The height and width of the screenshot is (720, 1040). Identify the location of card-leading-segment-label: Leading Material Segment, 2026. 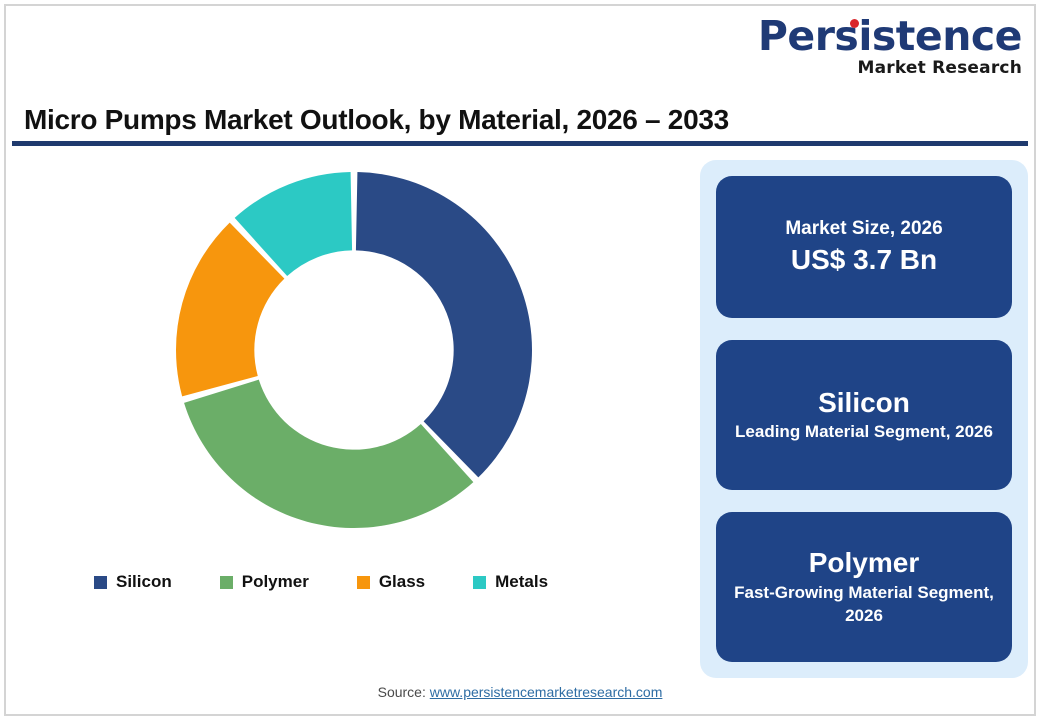
(864, 432).